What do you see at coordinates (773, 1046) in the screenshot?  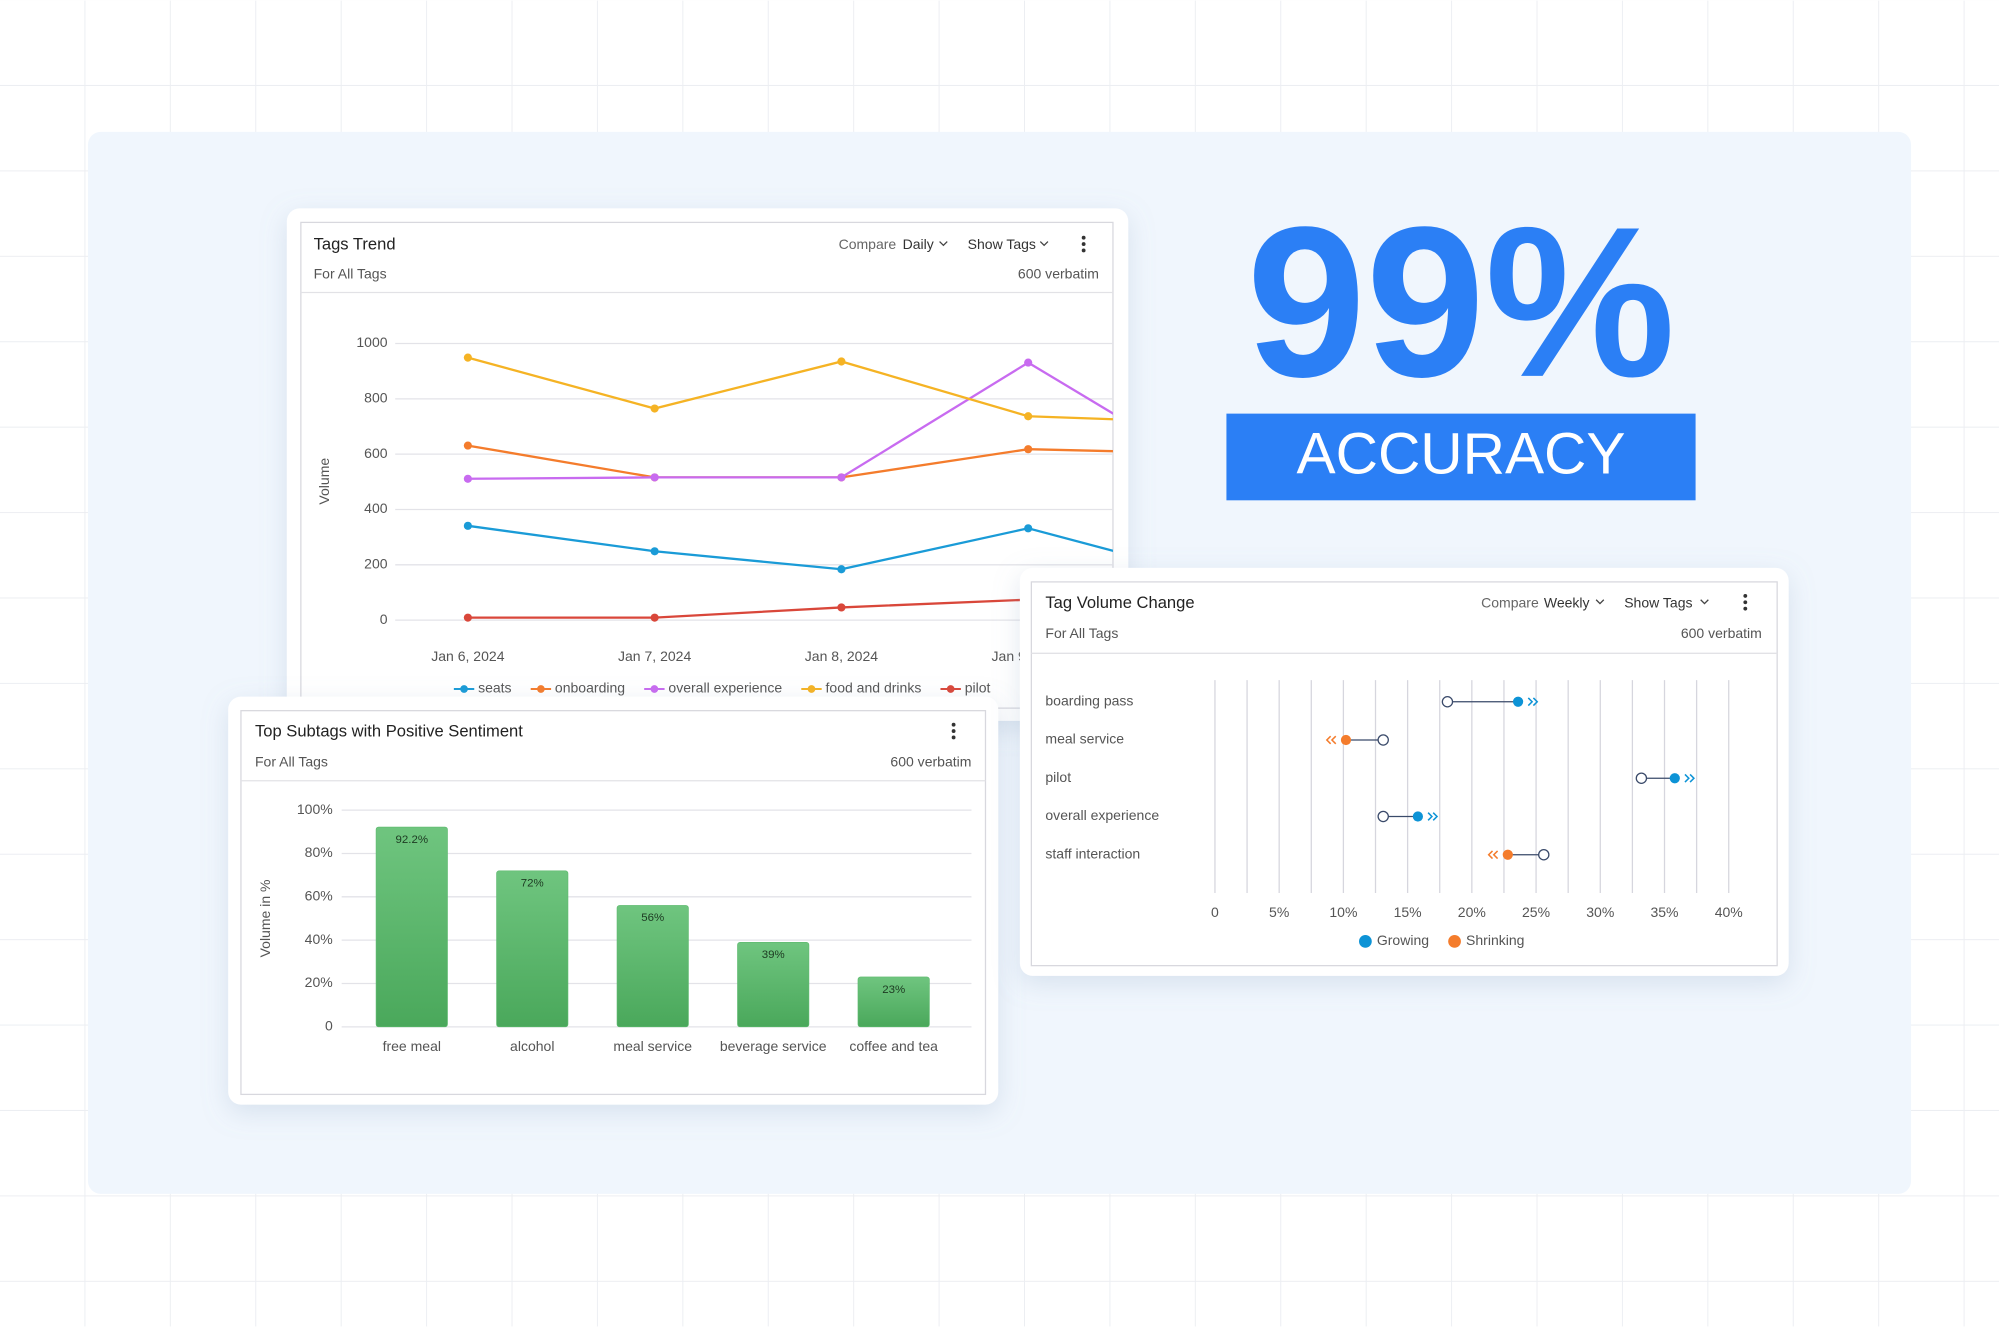 I see `x-tick-label: beverage service` at bounding box center [773, 1046].